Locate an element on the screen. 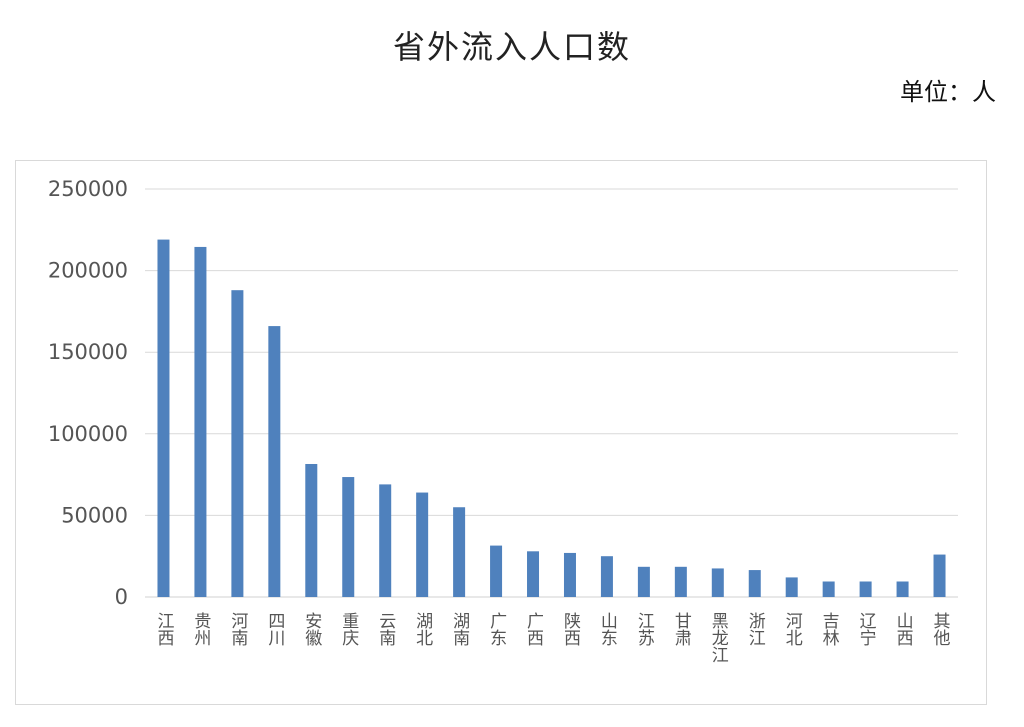 The height and width of the screenshot is (727, 1024). x-tick-label: 浙江 is located at coordinates (755, 629).